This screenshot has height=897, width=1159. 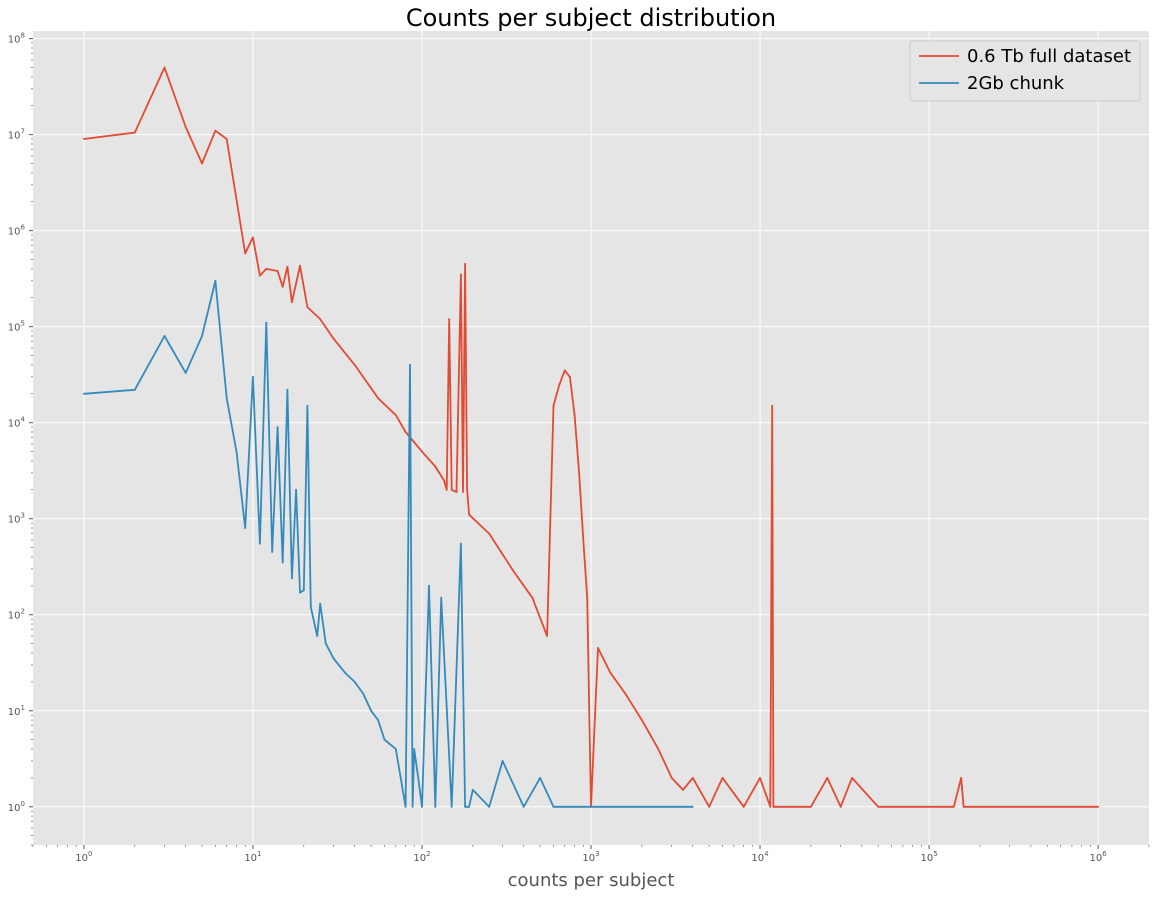 I want to click on legend: 0.6 Tb full dataset 2Gb chunk, so click(x=1025, y=71).